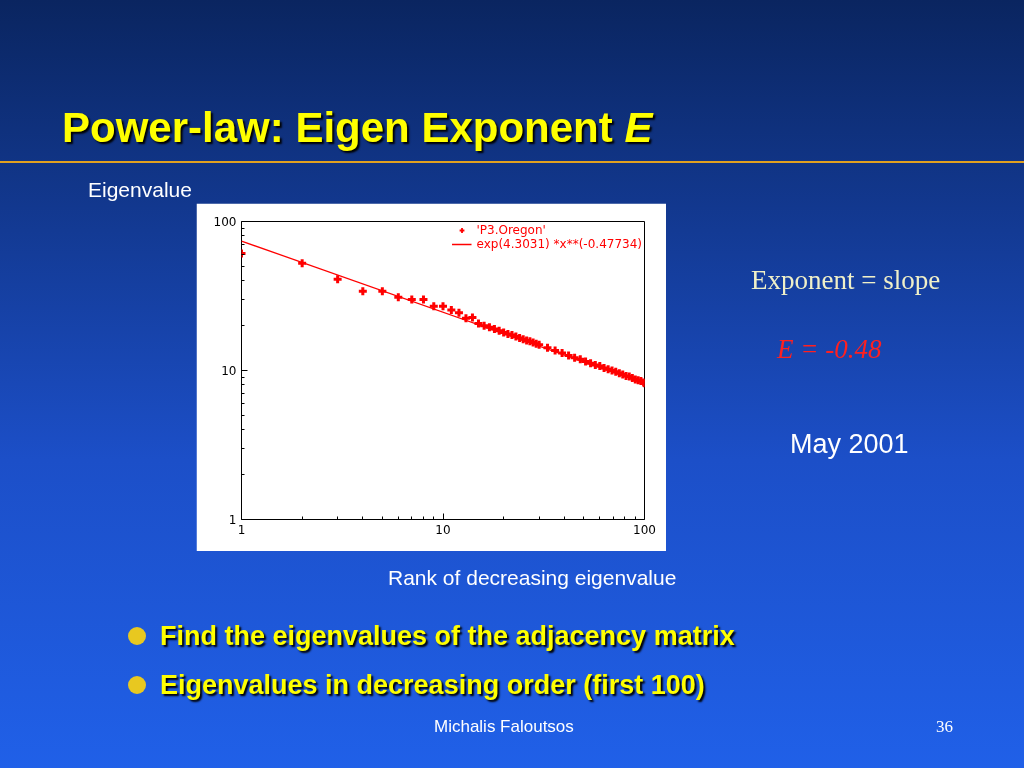 Image resolution: width=1024 pixels, height=768 pixels. What do you see at coordinates (504, 727) in the screenshot?
I see `text: Michalis Faloutsos` at bounding box center [504, 727].